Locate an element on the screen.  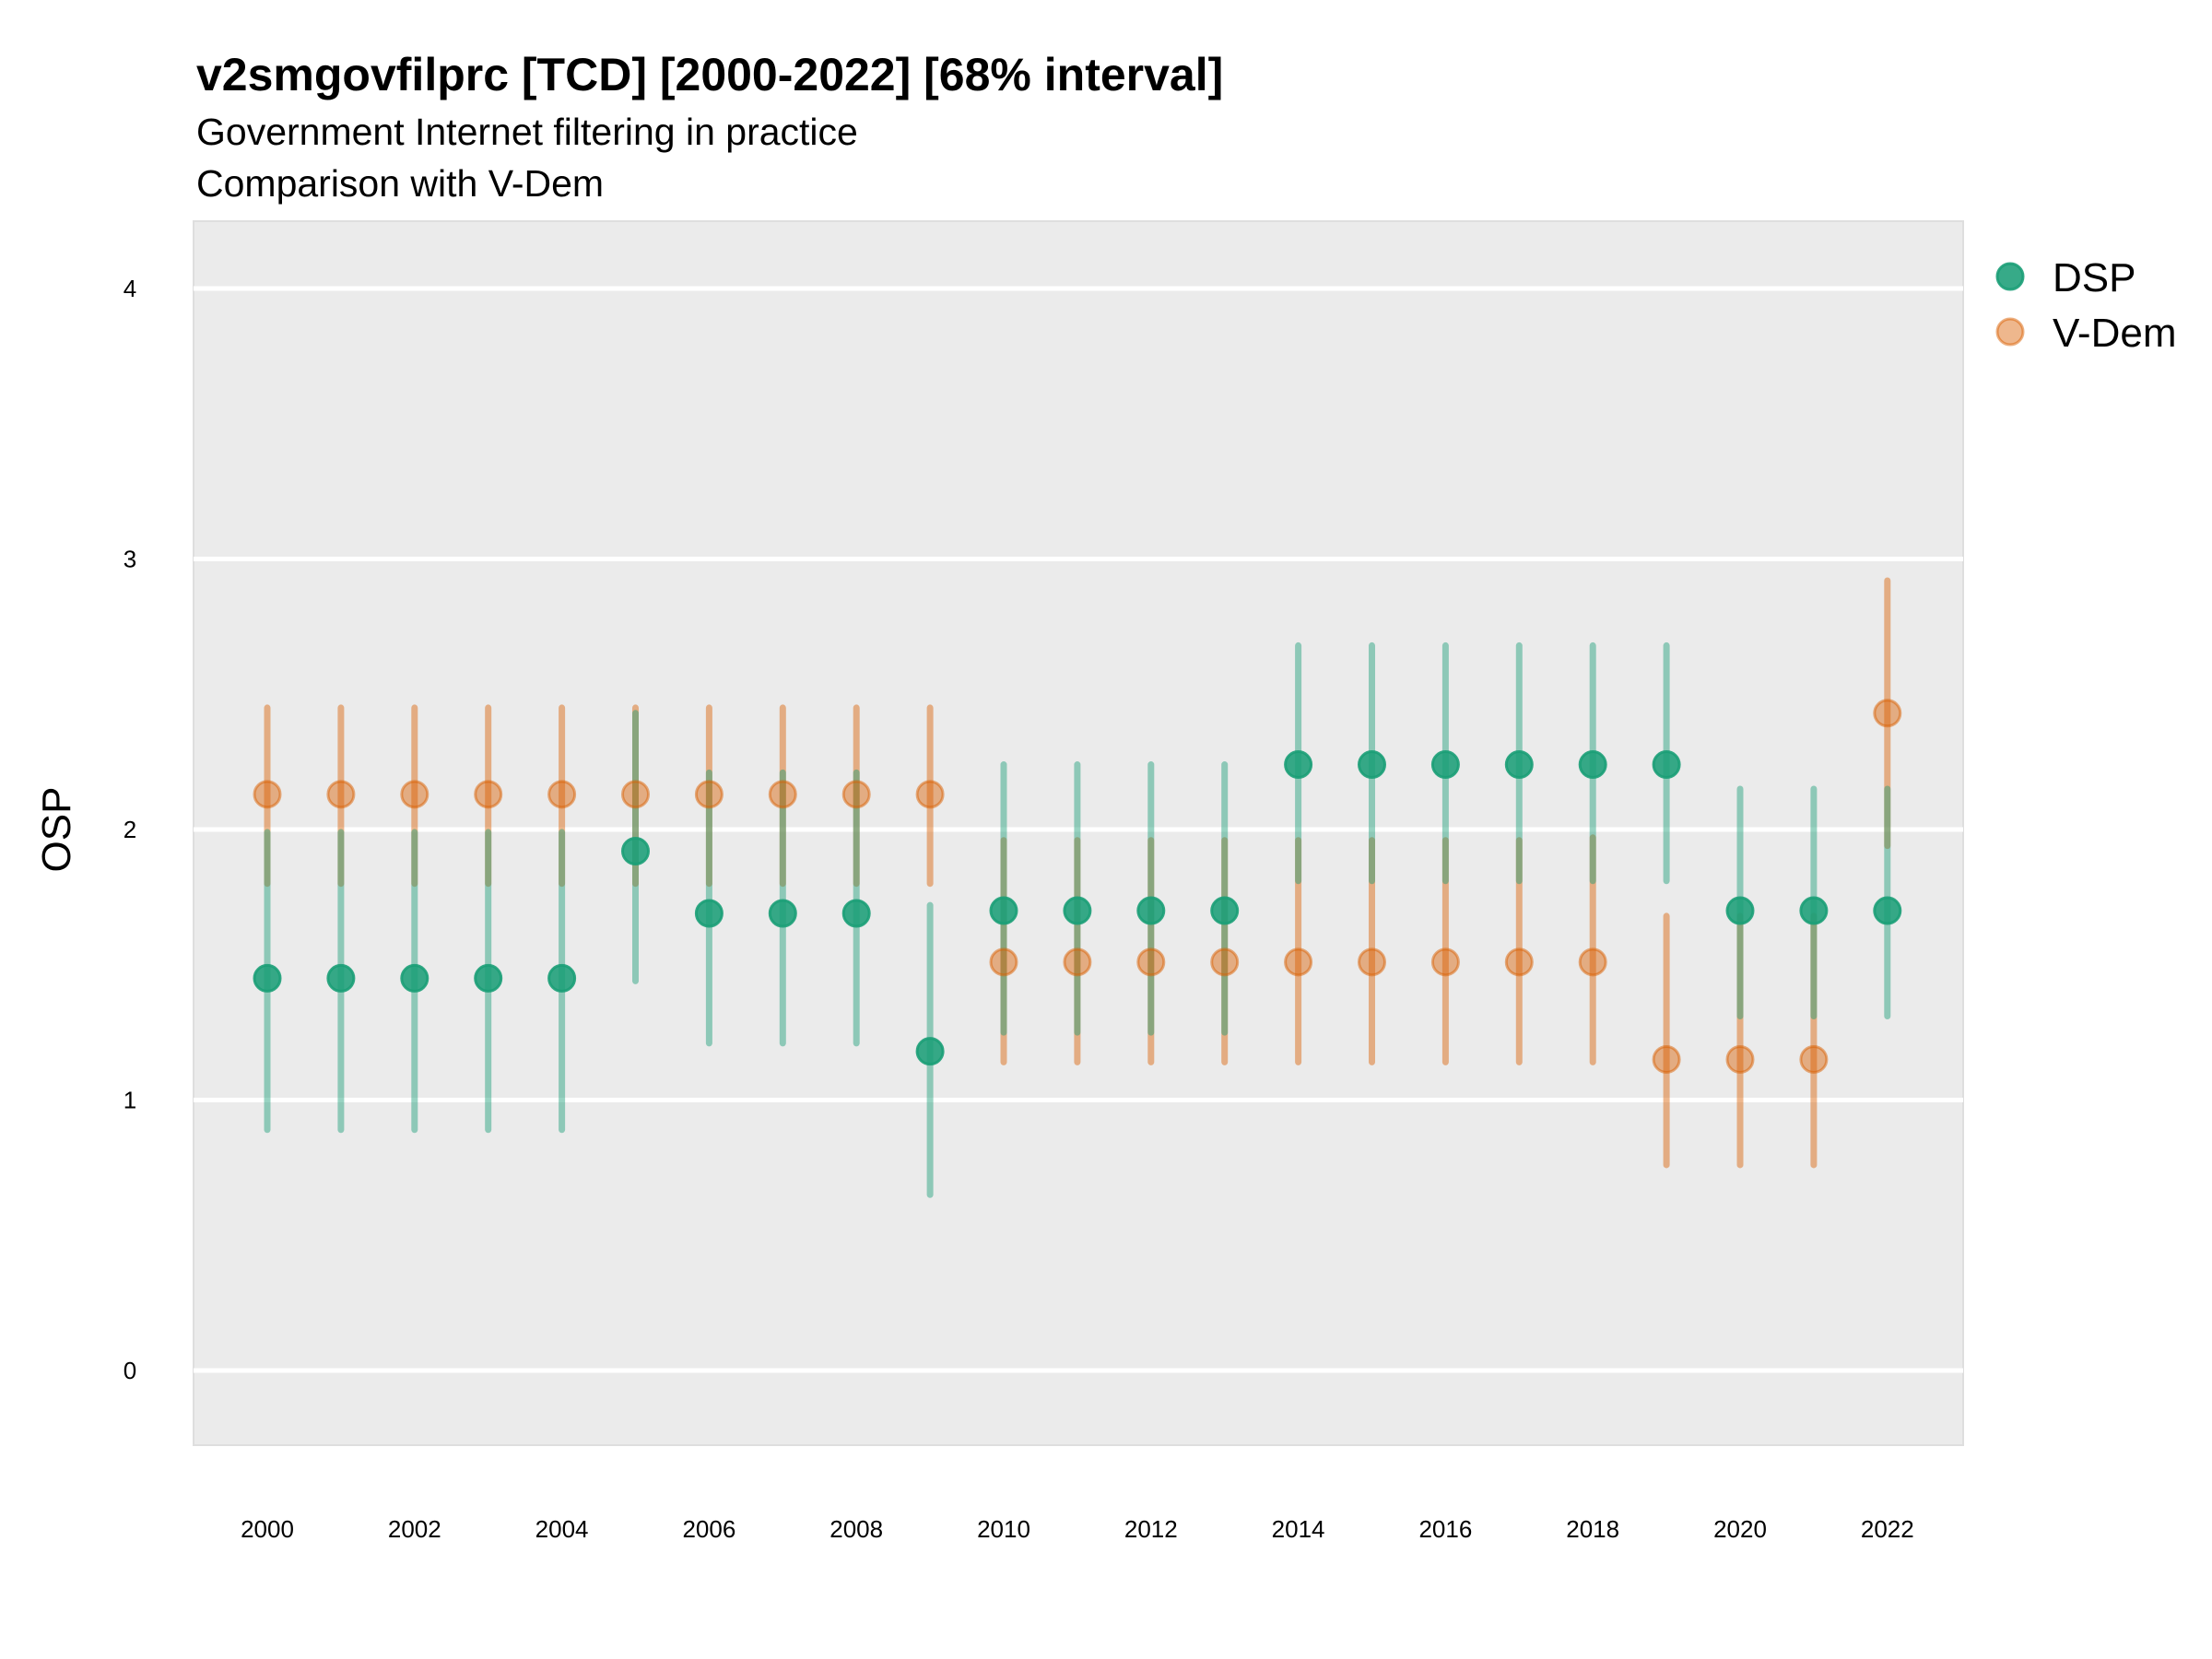
point-vdem-2012 is located at coordinates (1151, 962).